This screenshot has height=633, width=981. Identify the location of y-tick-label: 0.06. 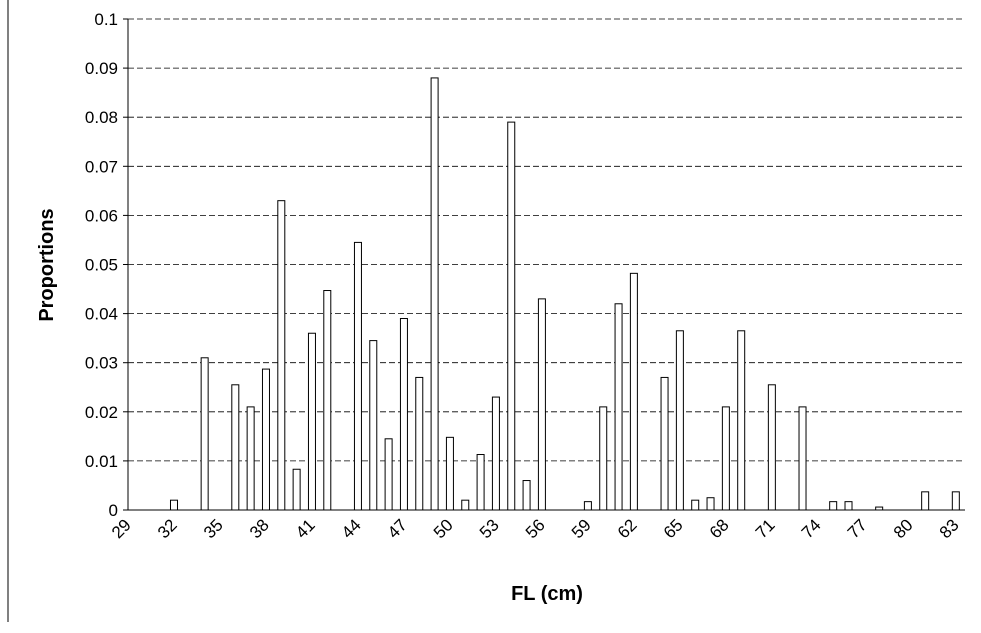
(101, 215).